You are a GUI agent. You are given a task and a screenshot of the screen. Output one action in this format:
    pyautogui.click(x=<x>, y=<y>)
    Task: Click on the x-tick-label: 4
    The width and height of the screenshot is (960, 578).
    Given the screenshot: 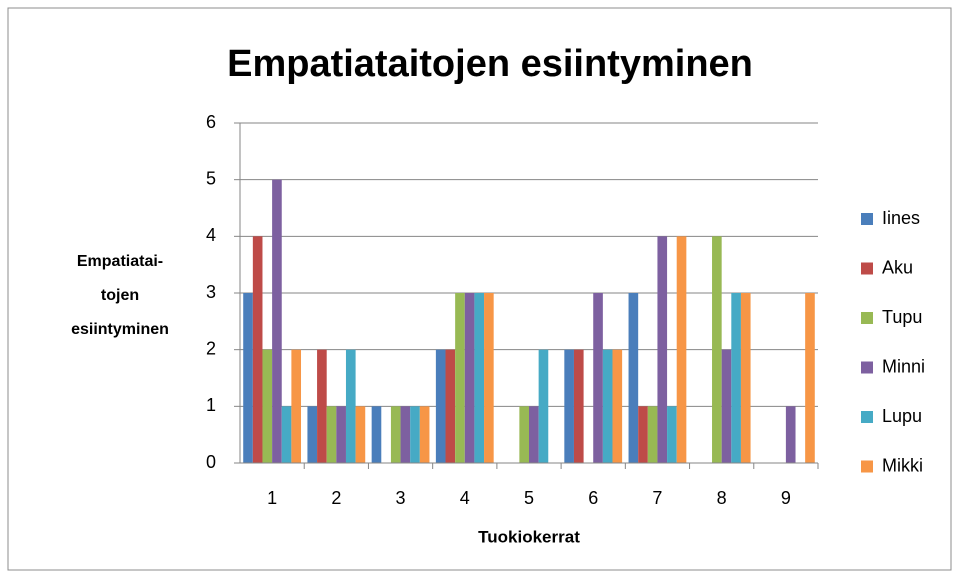 What is the action you would take?
    pyautogui.click(x=465, y=498)
    